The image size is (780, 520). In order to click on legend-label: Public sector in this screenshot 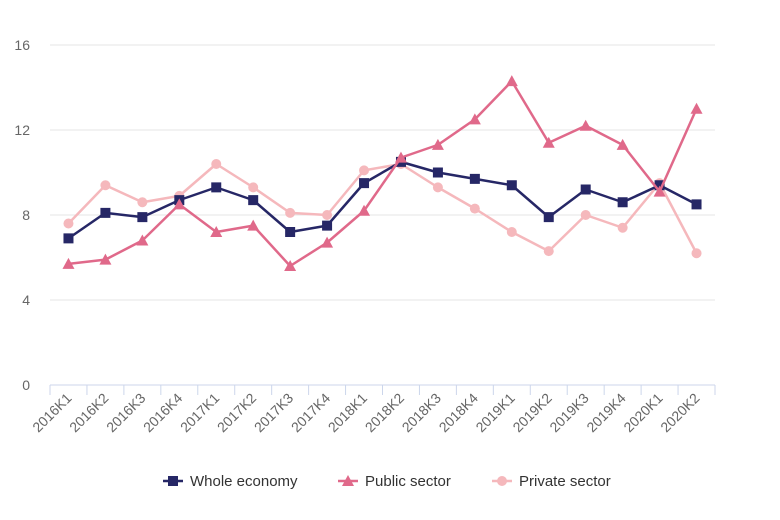, I will do `click(408, 481)`.